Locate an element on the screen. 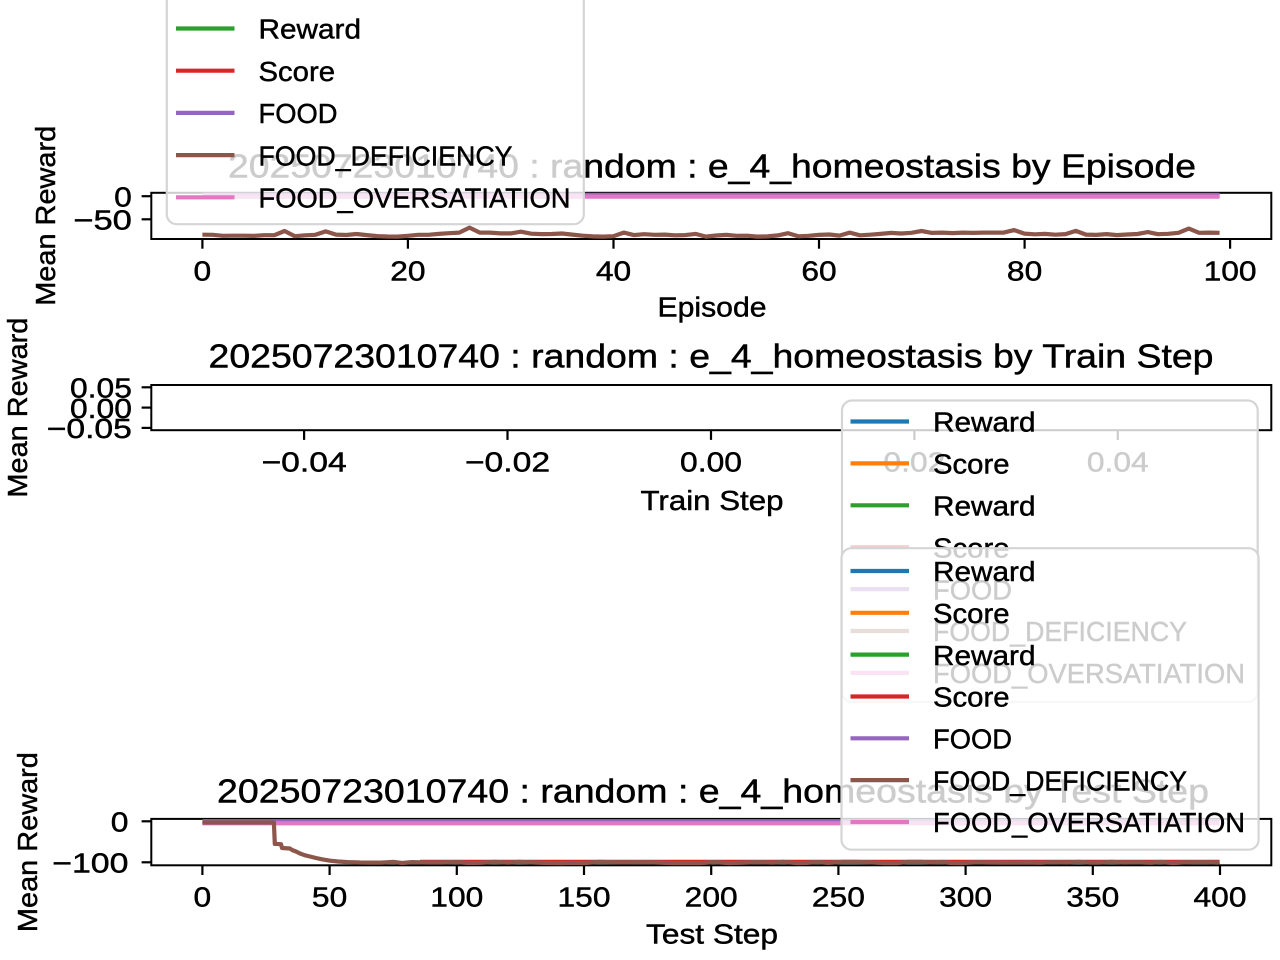 The image size is (1280, 960). svg-text: Test Step is located at coordinates (712, 933).